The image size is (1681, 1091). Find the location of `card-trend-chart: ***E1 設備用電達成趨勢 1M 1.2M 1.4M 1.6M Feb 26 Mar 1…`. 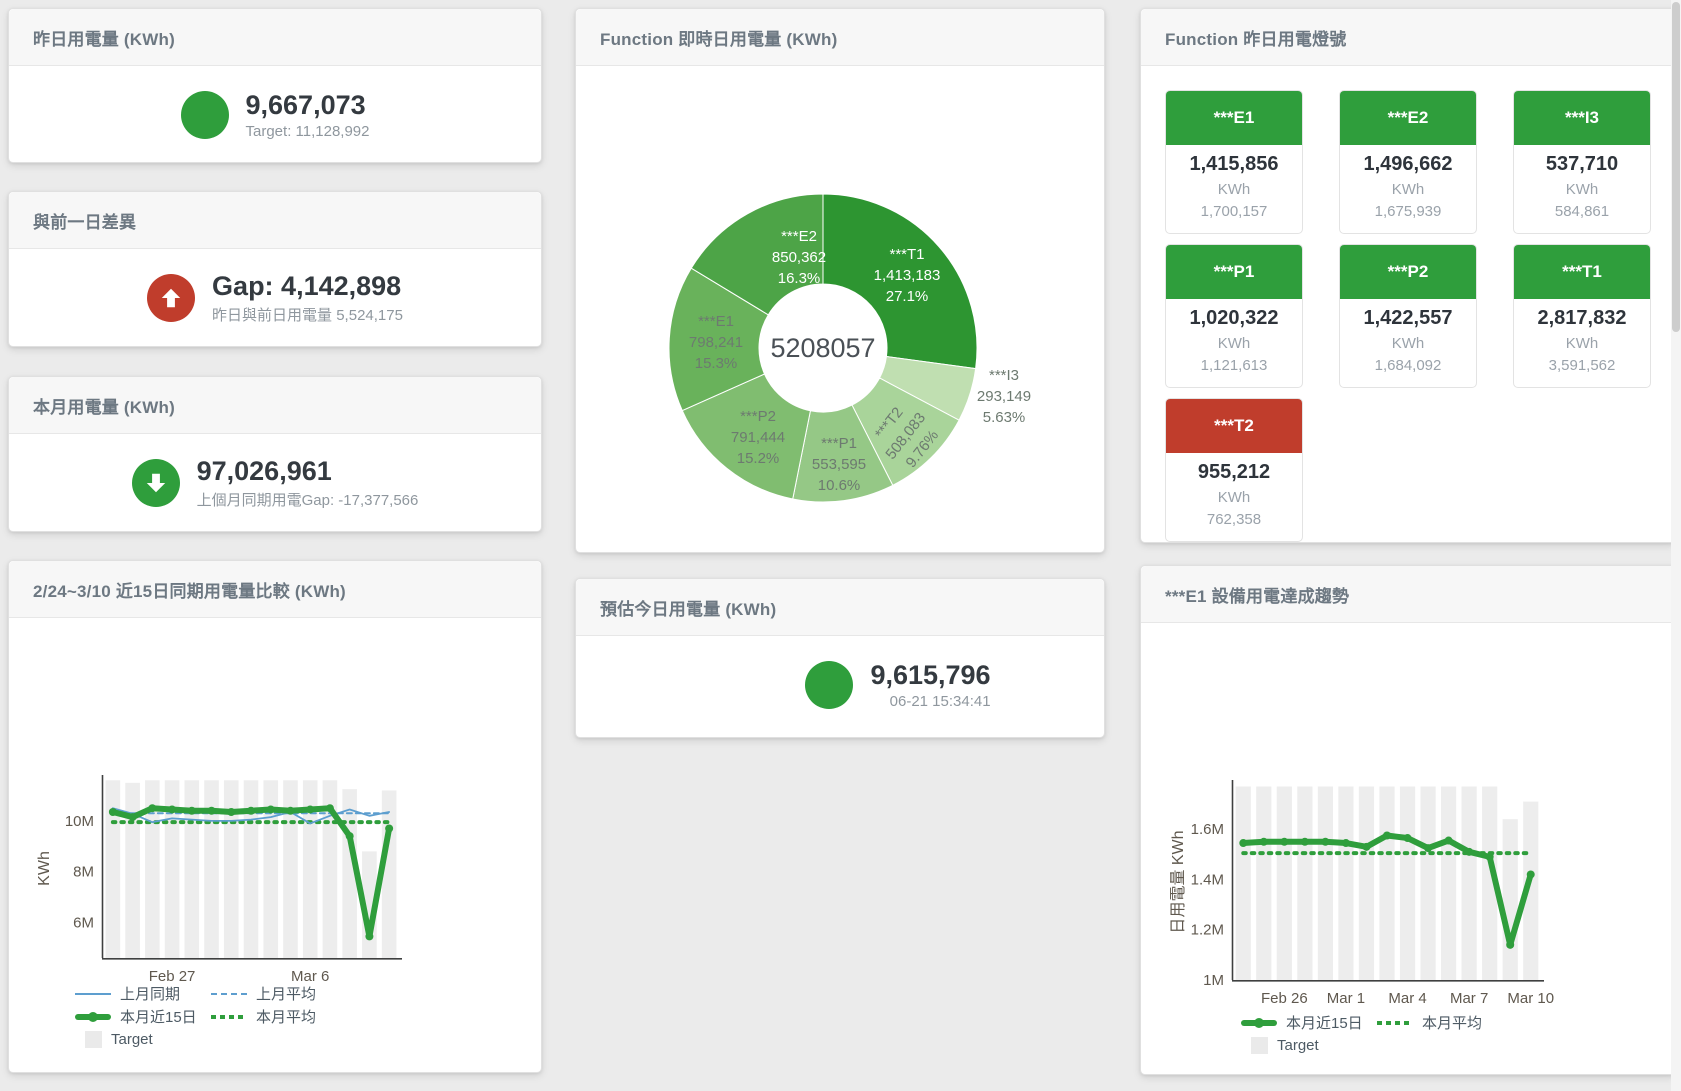

card-trend-chart: ***E1 設備用電達成趨勢 1M 1.2M 1.4M 1.6M Feb 26 Mar 1… is located at coordinates (1408, 820).